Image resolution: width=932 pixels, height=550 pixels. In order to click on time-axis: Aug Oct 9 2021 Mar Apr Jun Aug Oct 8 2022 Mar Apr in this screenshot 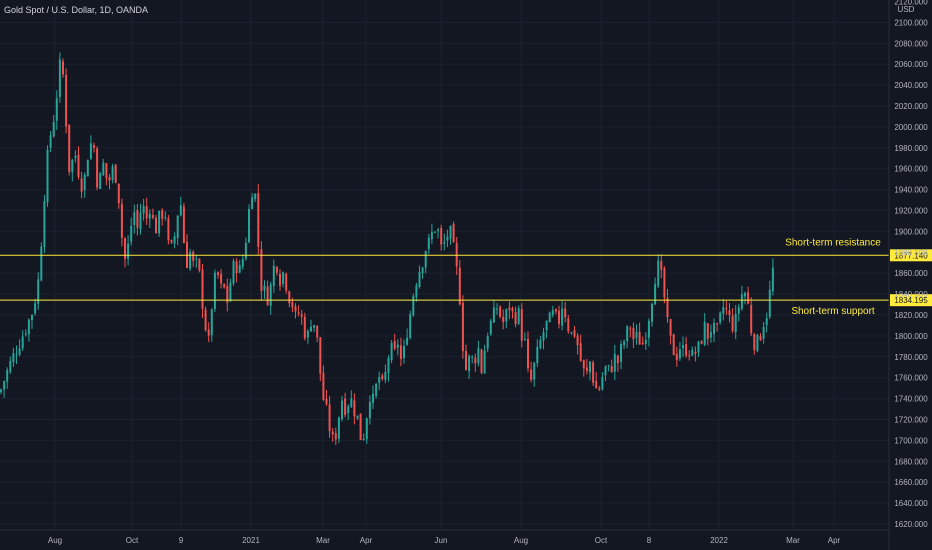, I will do `click(444, 537)`.